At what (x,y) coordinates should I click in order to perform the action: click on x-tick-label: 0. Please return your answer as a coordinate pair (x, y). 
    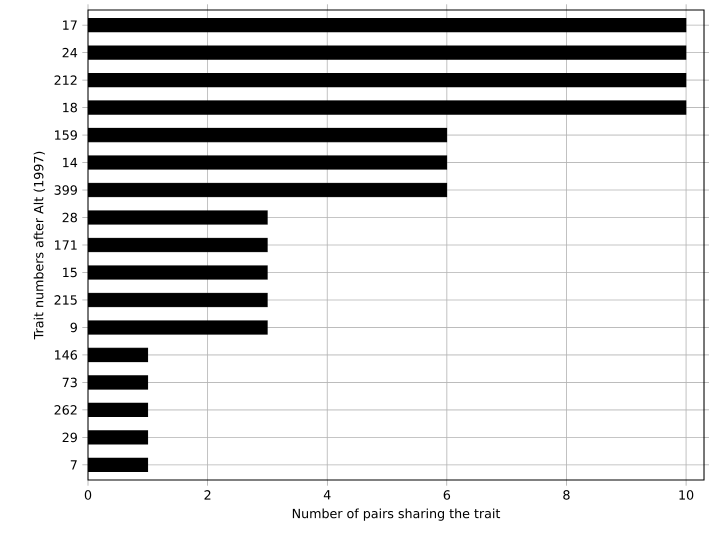
    Looking at the image, I should click on (88, 495).